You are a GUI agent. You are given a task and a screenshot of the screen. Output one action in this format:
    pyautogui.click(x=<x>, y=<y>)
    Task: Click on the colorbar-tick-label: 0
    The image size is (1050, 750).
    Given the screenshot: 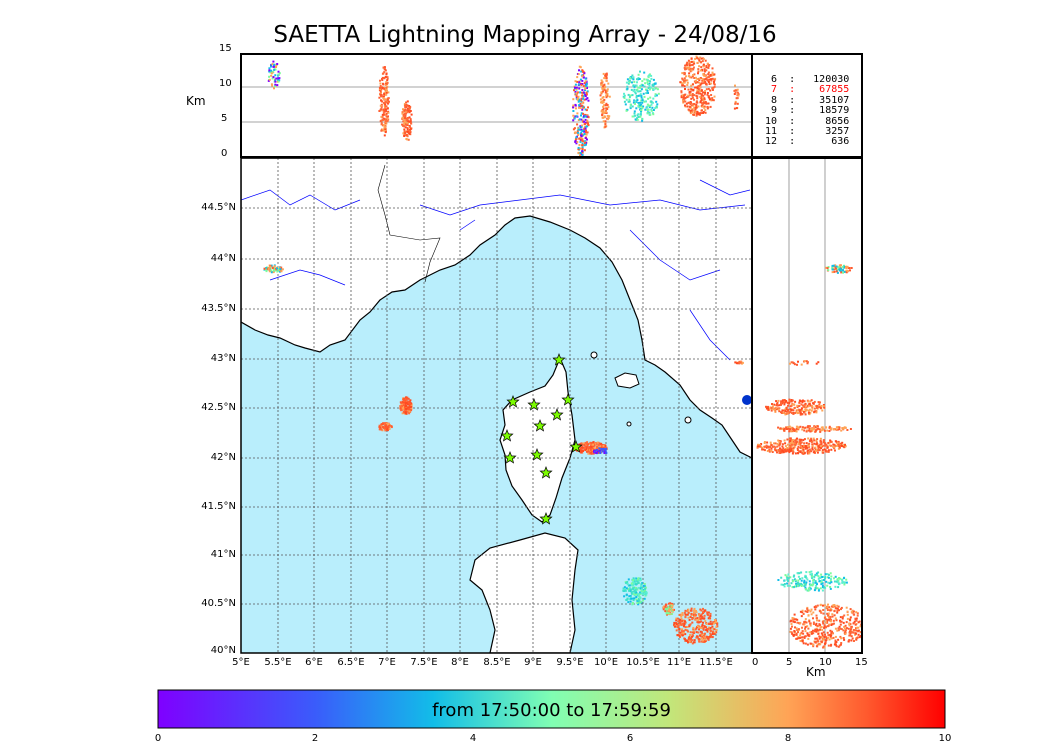 What is the action you would take?
    pyautogui.click(x=158, y=738)
    